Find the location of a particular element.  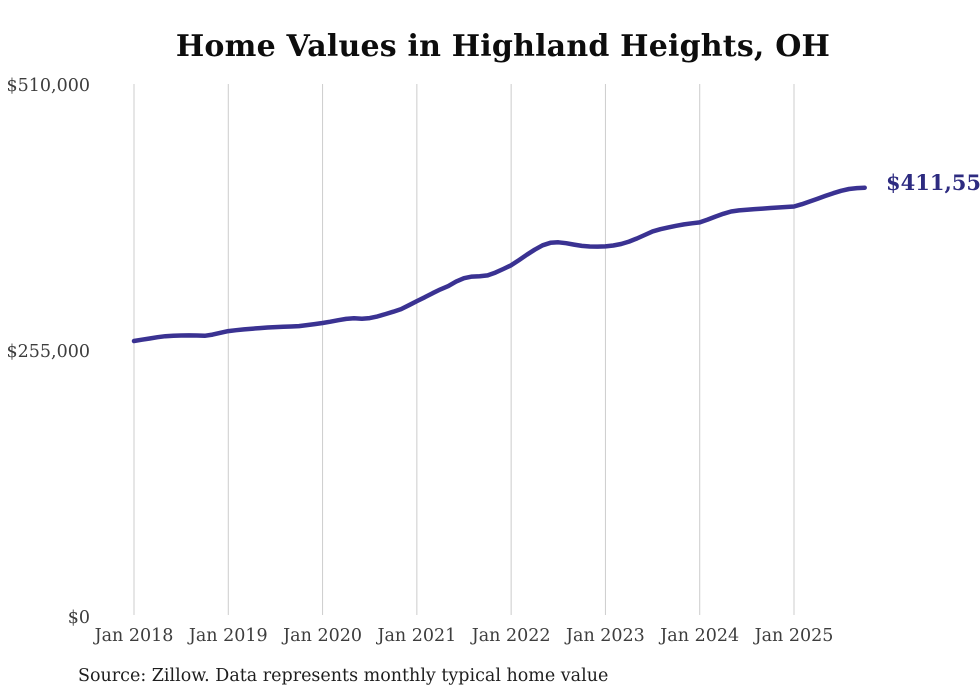

x-tick-label: Jan 2024 is located at coordinates (698, 636).